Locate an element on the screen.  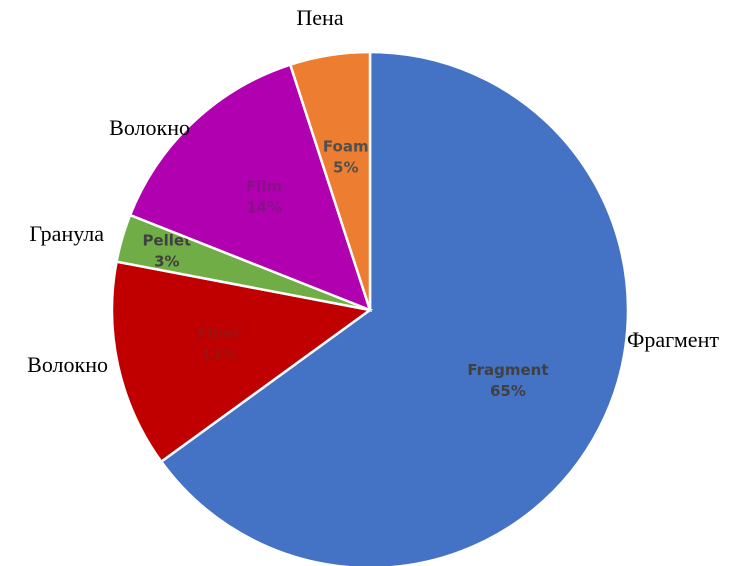
slice-label: Foam is located at coordinates (346, 147).